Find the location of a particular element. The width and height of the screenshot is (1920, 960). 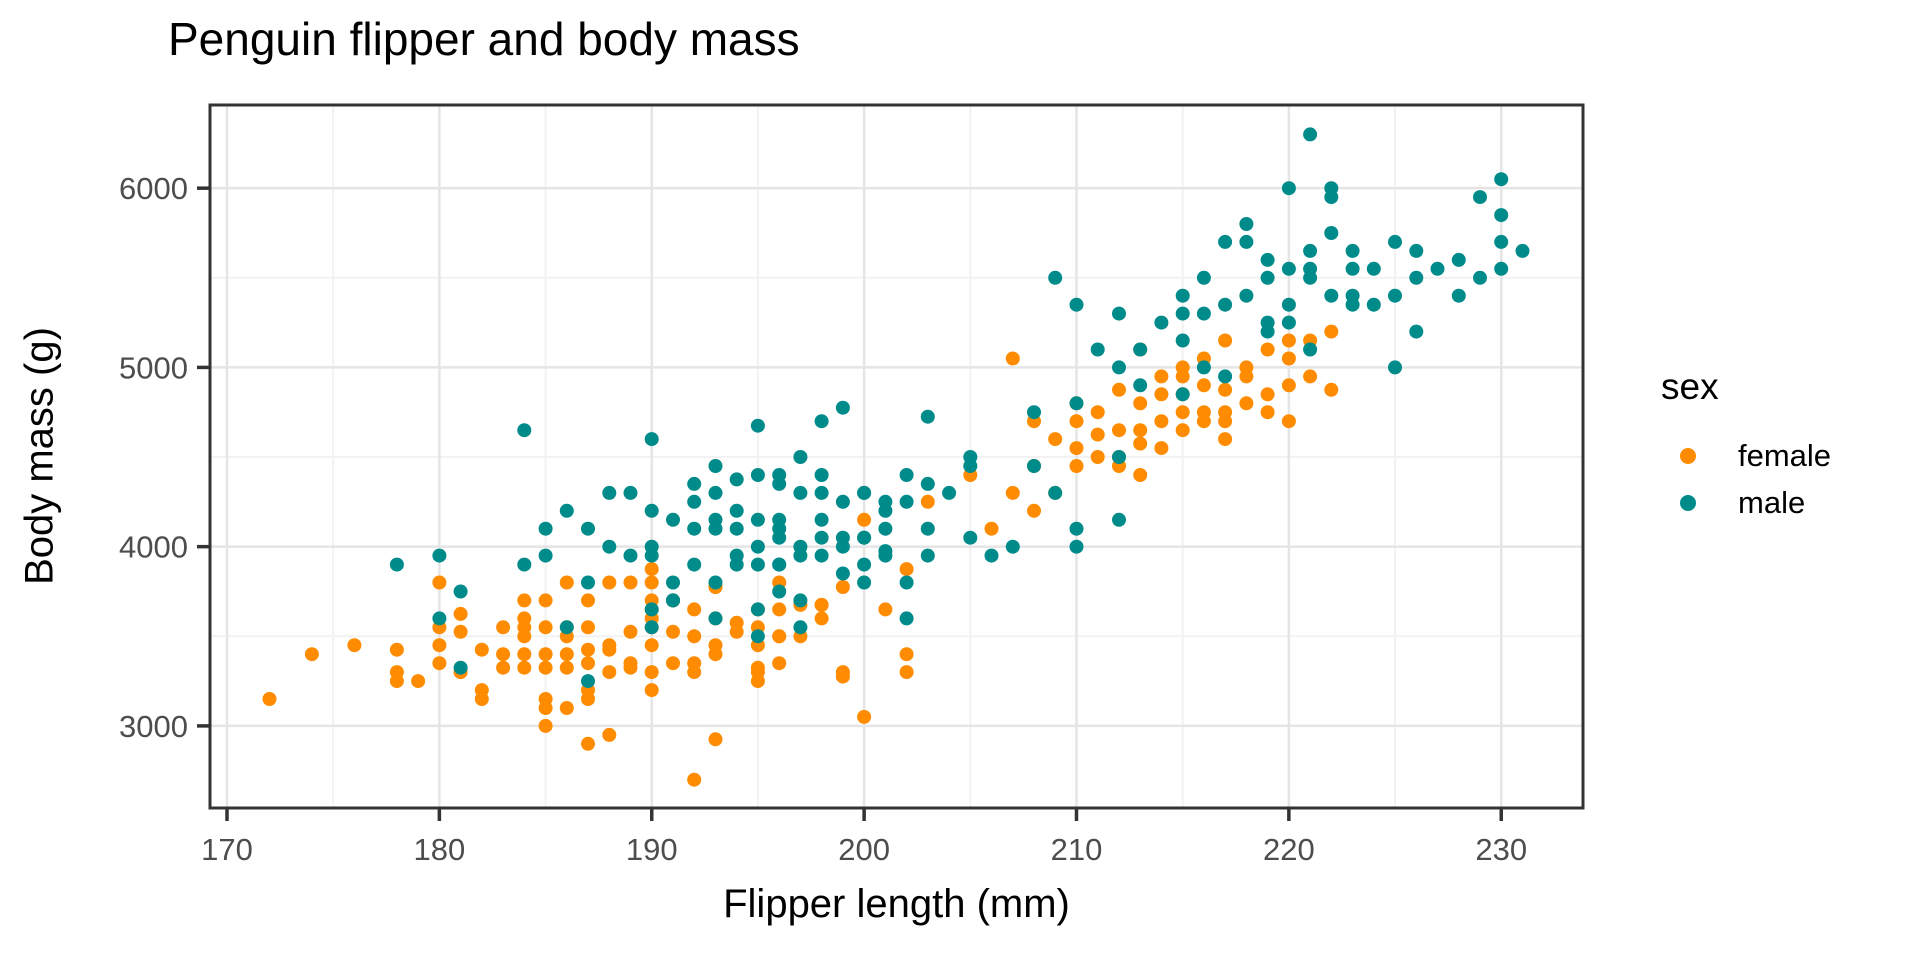

legend-item-female: female is located at coordinates (1743, 455).